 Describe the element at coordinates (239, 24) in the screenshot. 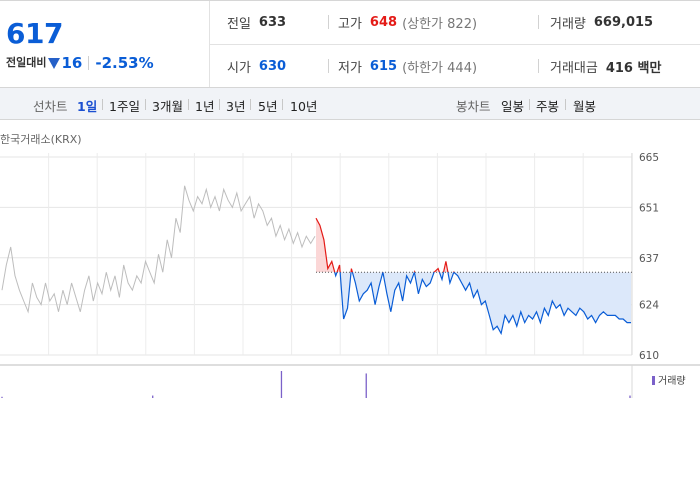

I see `prev-close-label: 전일` at that location.